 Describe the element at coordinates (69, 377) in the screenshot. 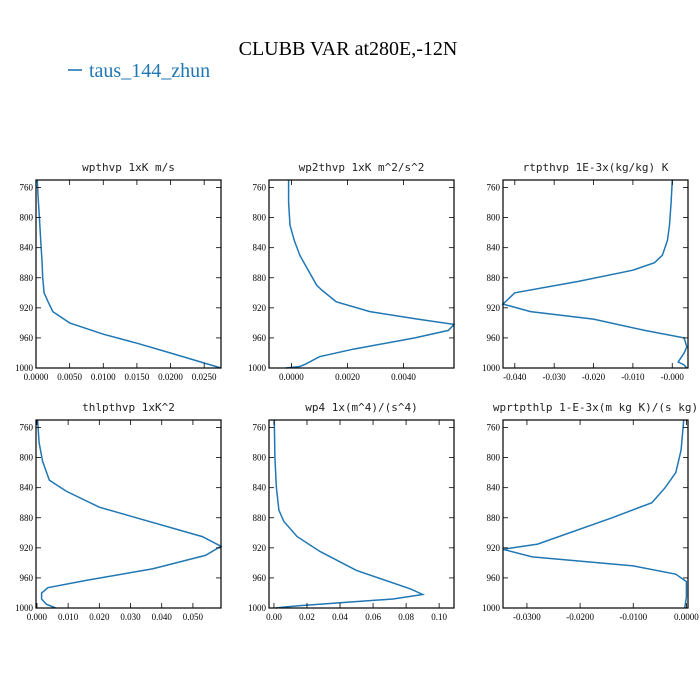

I see `x-tick-label: 0.0050` at that location.